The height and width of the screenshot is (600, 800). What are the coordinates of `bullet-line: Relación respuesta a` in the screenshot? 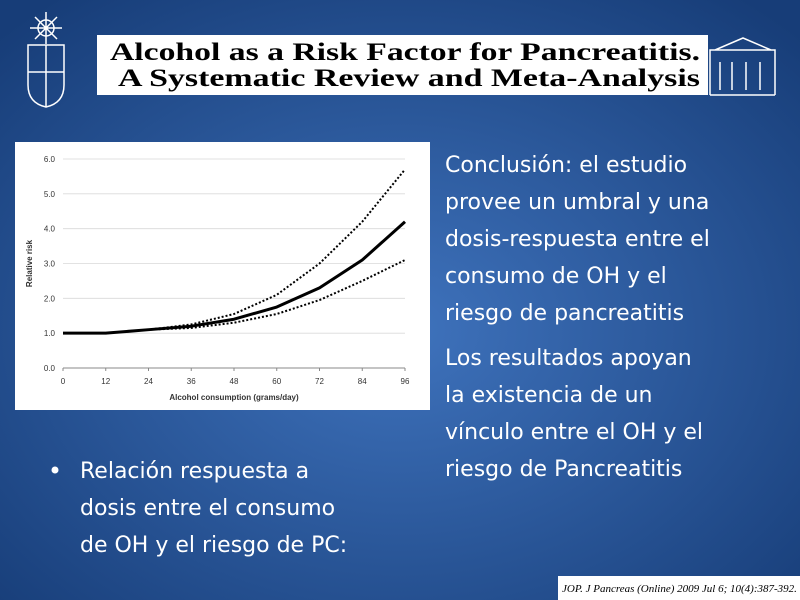 It's located at (194, 471).